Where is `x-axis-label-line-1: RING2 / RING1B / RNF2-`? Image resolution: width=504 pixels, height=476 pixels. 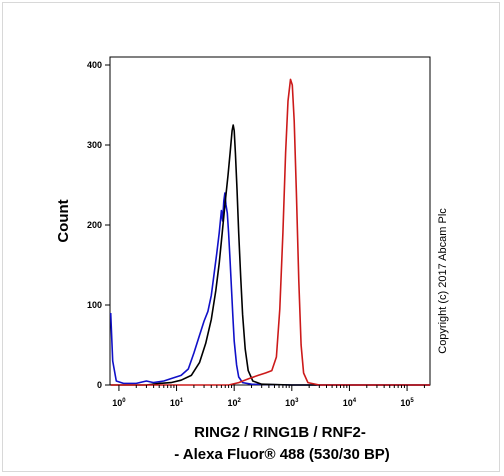
x-axis-label-line-1: RING2 / RING1B / RNF2- is located at coordinates (280, 432).